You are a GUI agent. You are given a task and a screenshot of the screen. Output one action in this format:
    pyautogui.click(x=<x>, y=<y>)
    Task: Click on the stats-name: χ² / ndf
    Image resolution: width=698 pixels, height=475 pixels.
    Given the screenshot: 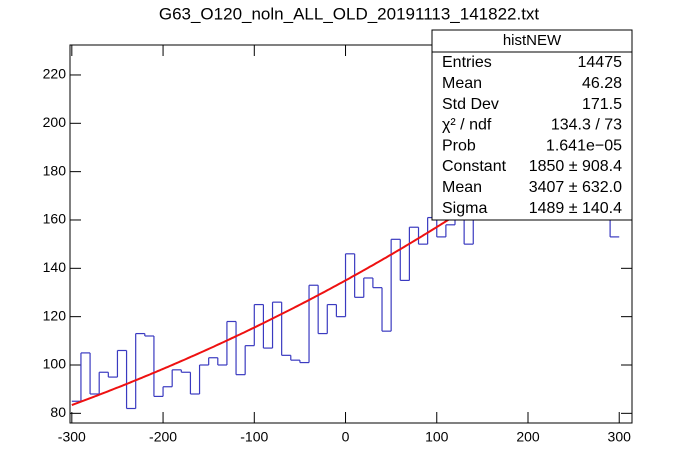 What is the action you would take?
    pyautogui.click(x=467, y=125)
    